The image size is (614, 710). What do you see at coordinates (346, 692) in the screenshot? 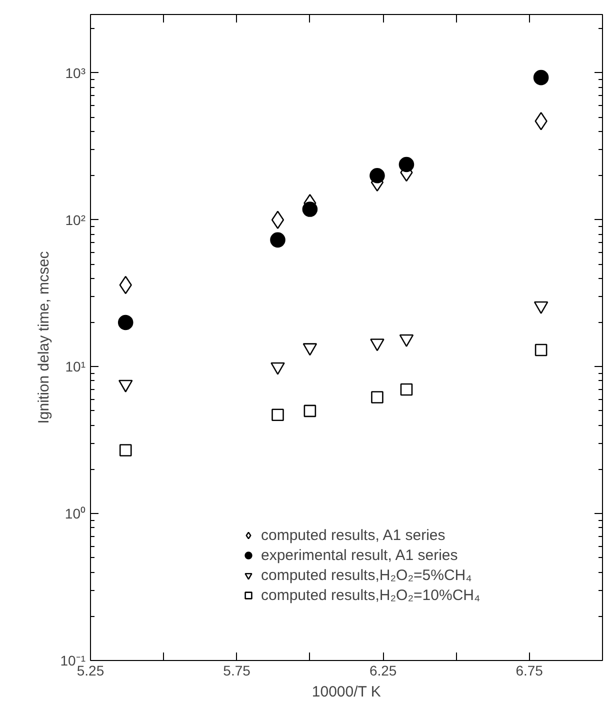
I see `x-axis-title: 10000/T K` at bounding box center [346, 692].